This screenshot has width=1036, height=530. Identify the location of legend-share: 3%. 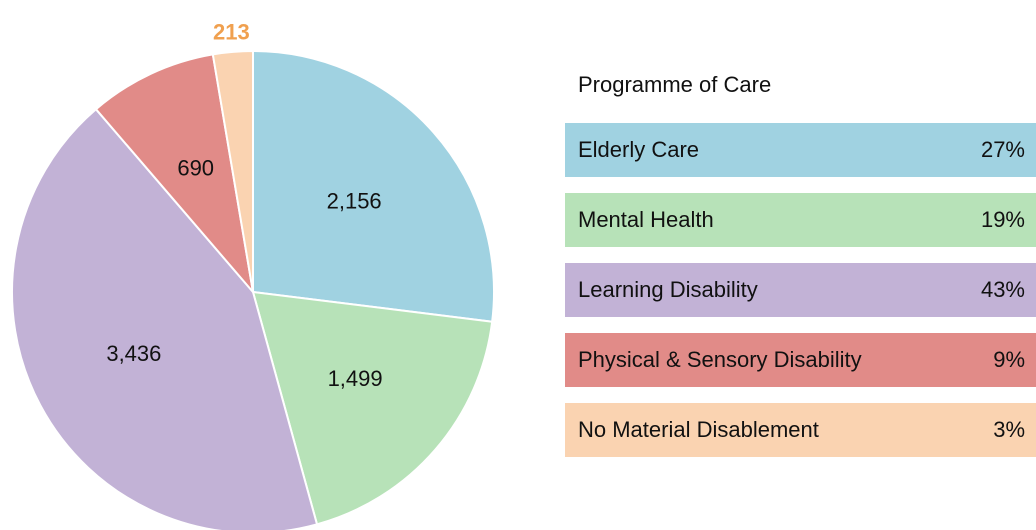
(1009, 429).